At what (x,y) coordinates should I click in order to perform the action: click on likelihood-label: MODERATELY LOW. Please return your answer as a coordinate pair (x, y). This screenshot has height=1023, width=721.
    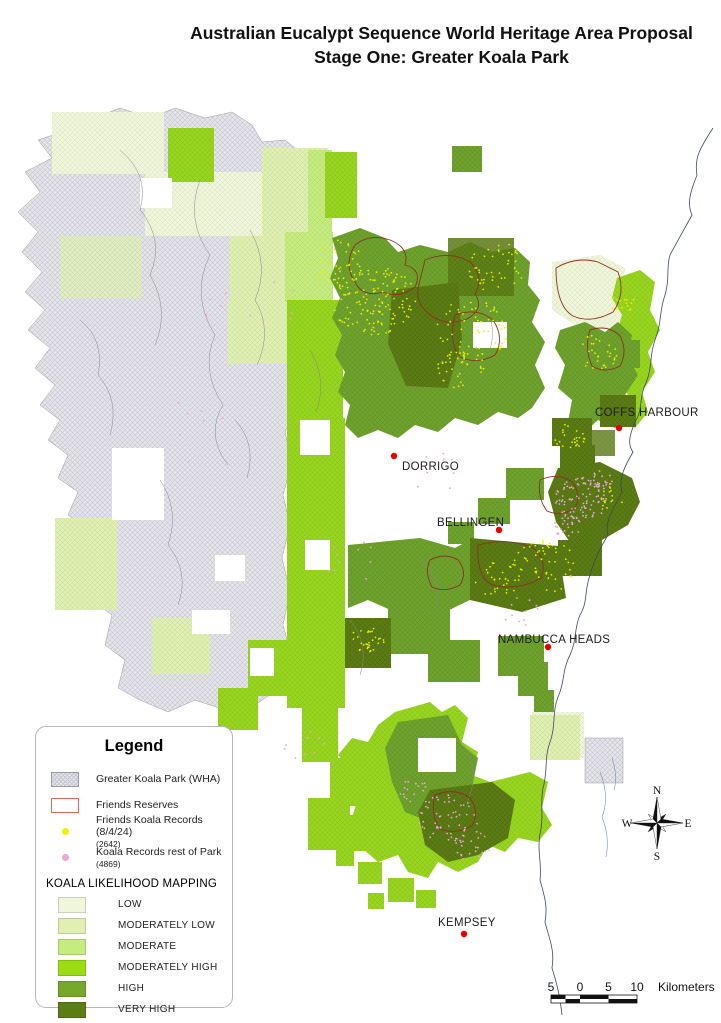
    Looking at the image, I should click on (166, 925).